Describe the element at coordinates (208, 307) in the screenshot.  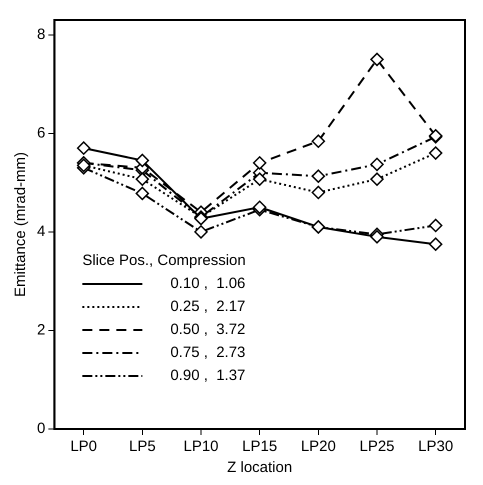
I see `legend-label: 0.25 , 2.17` at that location.